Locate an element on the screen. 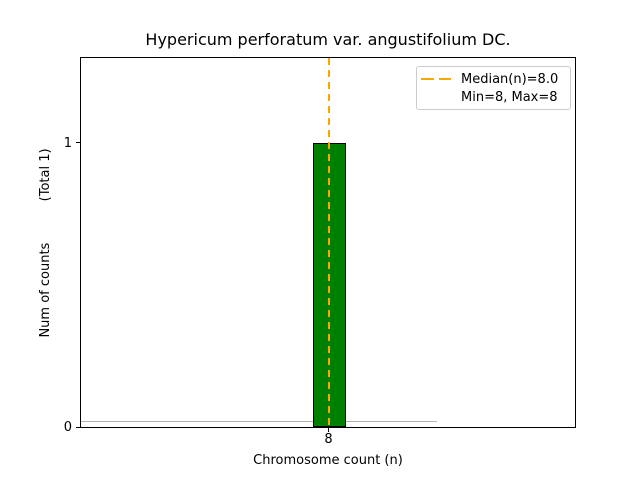  x-axis-label: Chromosome count (n) is located at coordinates (328, 460).